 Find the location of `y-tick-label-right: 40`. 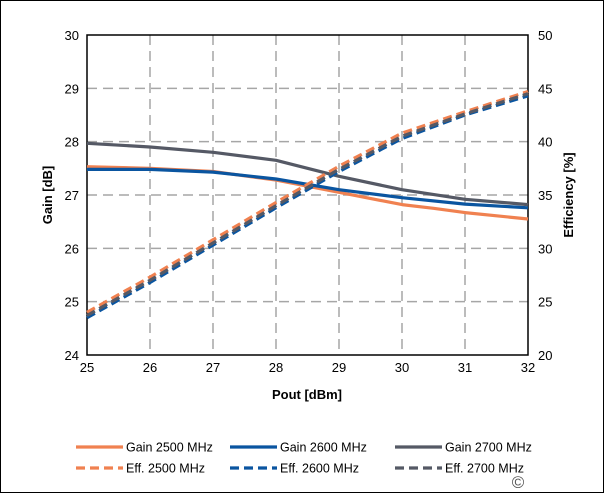

y-tick-label-right: 40 is located at coordinates (545, 142).